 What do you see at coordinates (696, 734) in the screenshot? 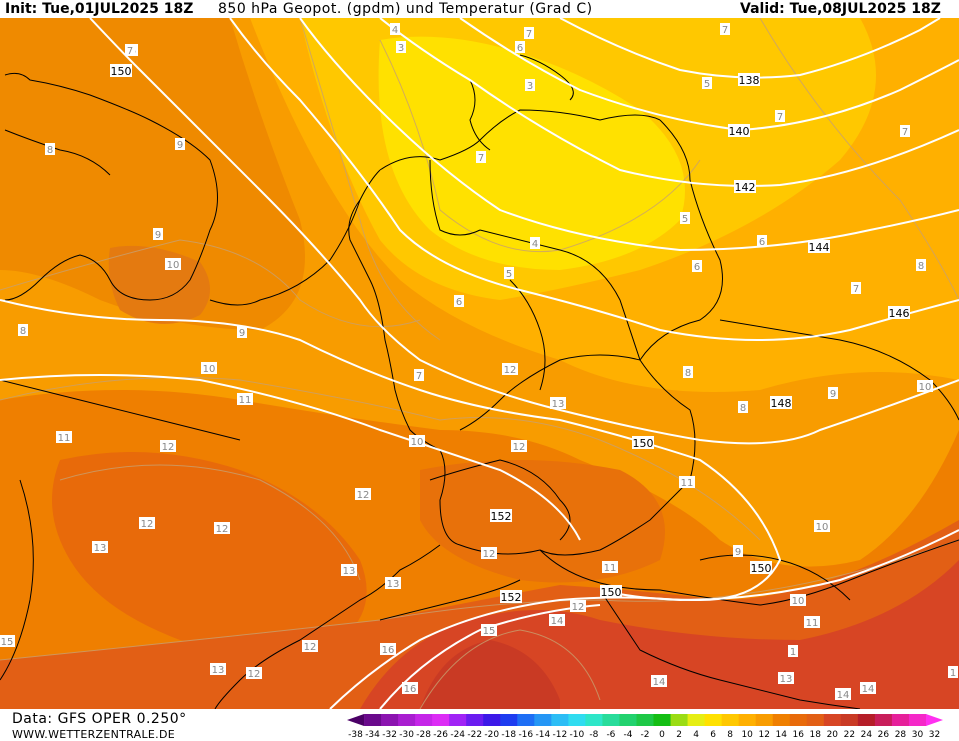
I see `colorbar-tick-label: 4` at bounding box center [696, 734].